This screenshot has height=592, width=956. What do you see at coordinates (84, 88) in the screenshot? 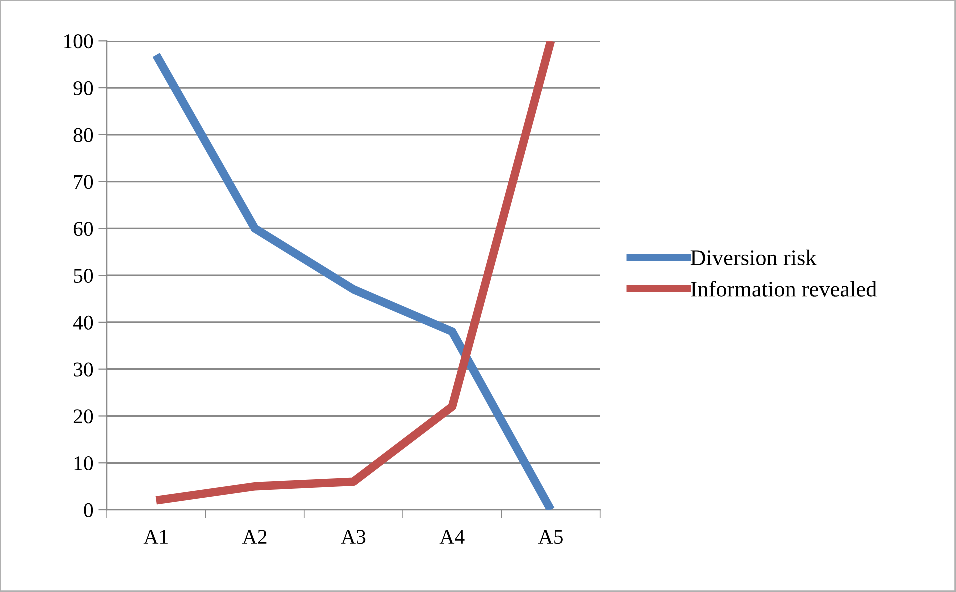
I see `y-tick-label: 90` at bounding box center [84, 88].